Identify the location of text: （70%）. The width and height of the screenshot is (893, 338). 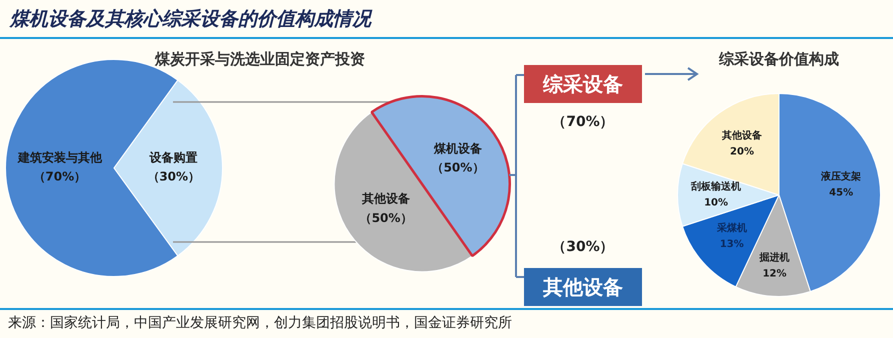
(583, 122).